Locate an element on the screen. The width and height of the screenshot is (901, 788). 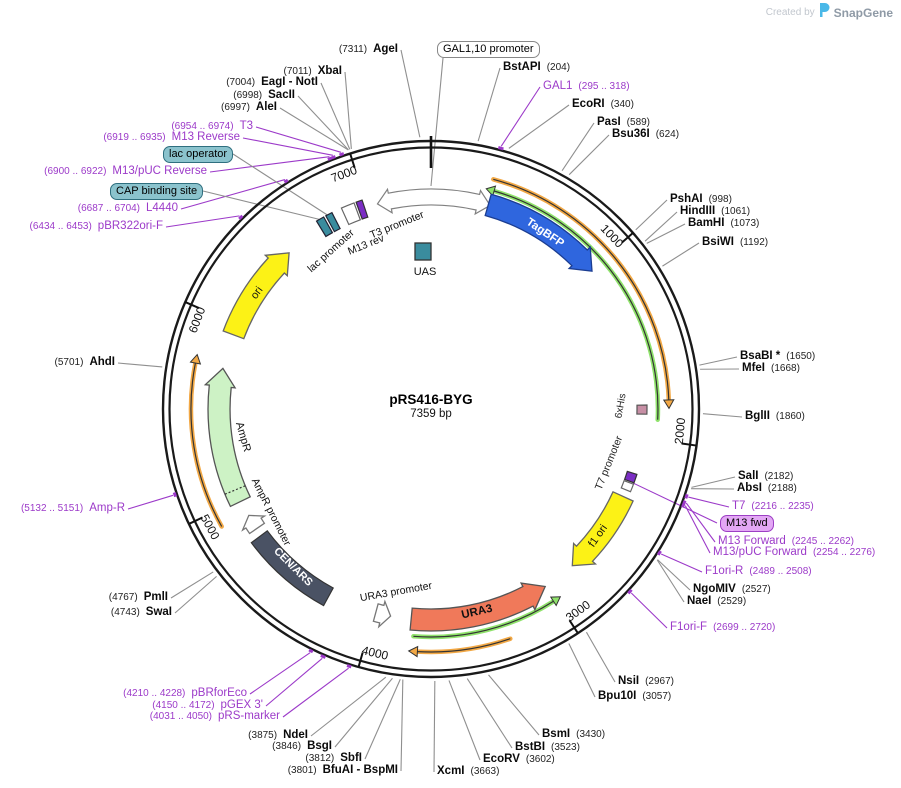
site-label-bstapi: BstAPI (204) is located at coordinates (536, 67).